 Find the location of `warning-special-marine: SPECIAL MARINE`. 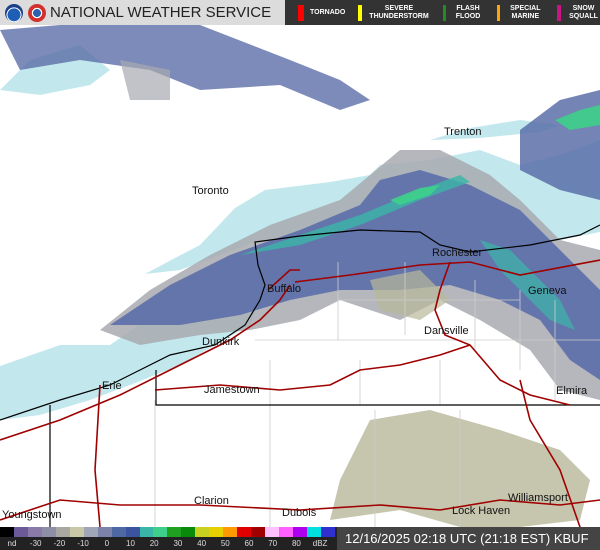

warning-special-marine: SPECIAL MARINE is located at coordinates (520, 12).